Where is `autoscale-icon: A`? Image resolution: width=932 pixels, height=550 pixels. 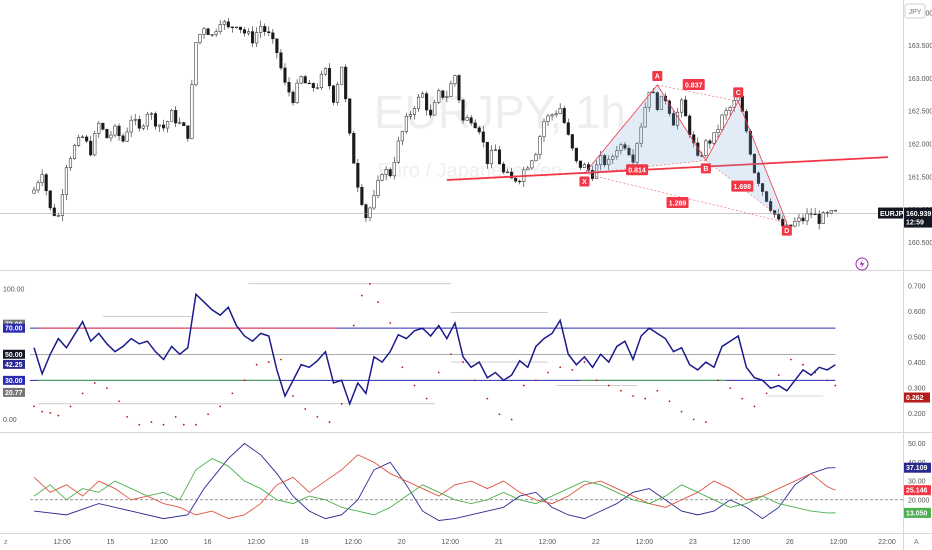
autoscale-icon: A is located at coordinates (916, 542).